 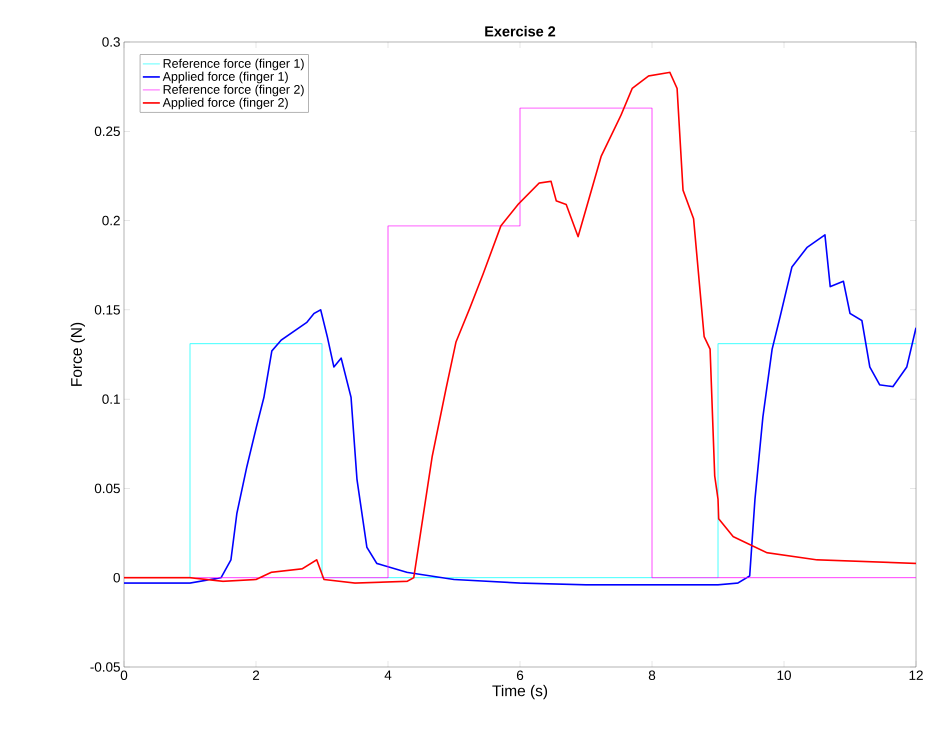 I want to click on legend-label: Reference force (finger 2), so click(x=234, y=90).